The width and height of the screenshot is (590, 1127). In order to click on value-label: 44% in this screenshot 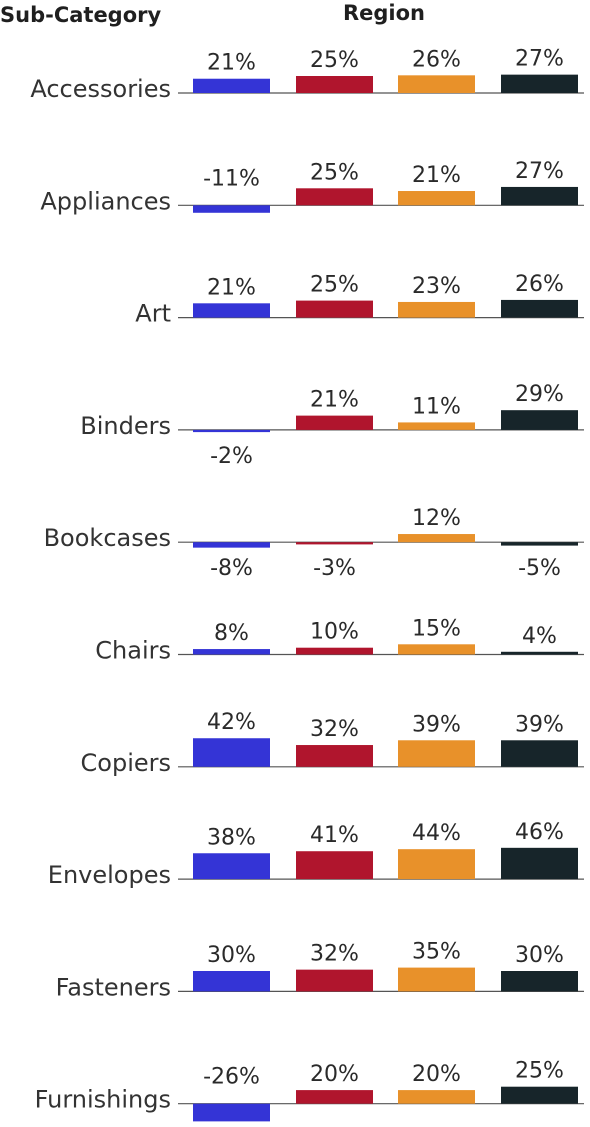, I will do `click(436, 833)`.